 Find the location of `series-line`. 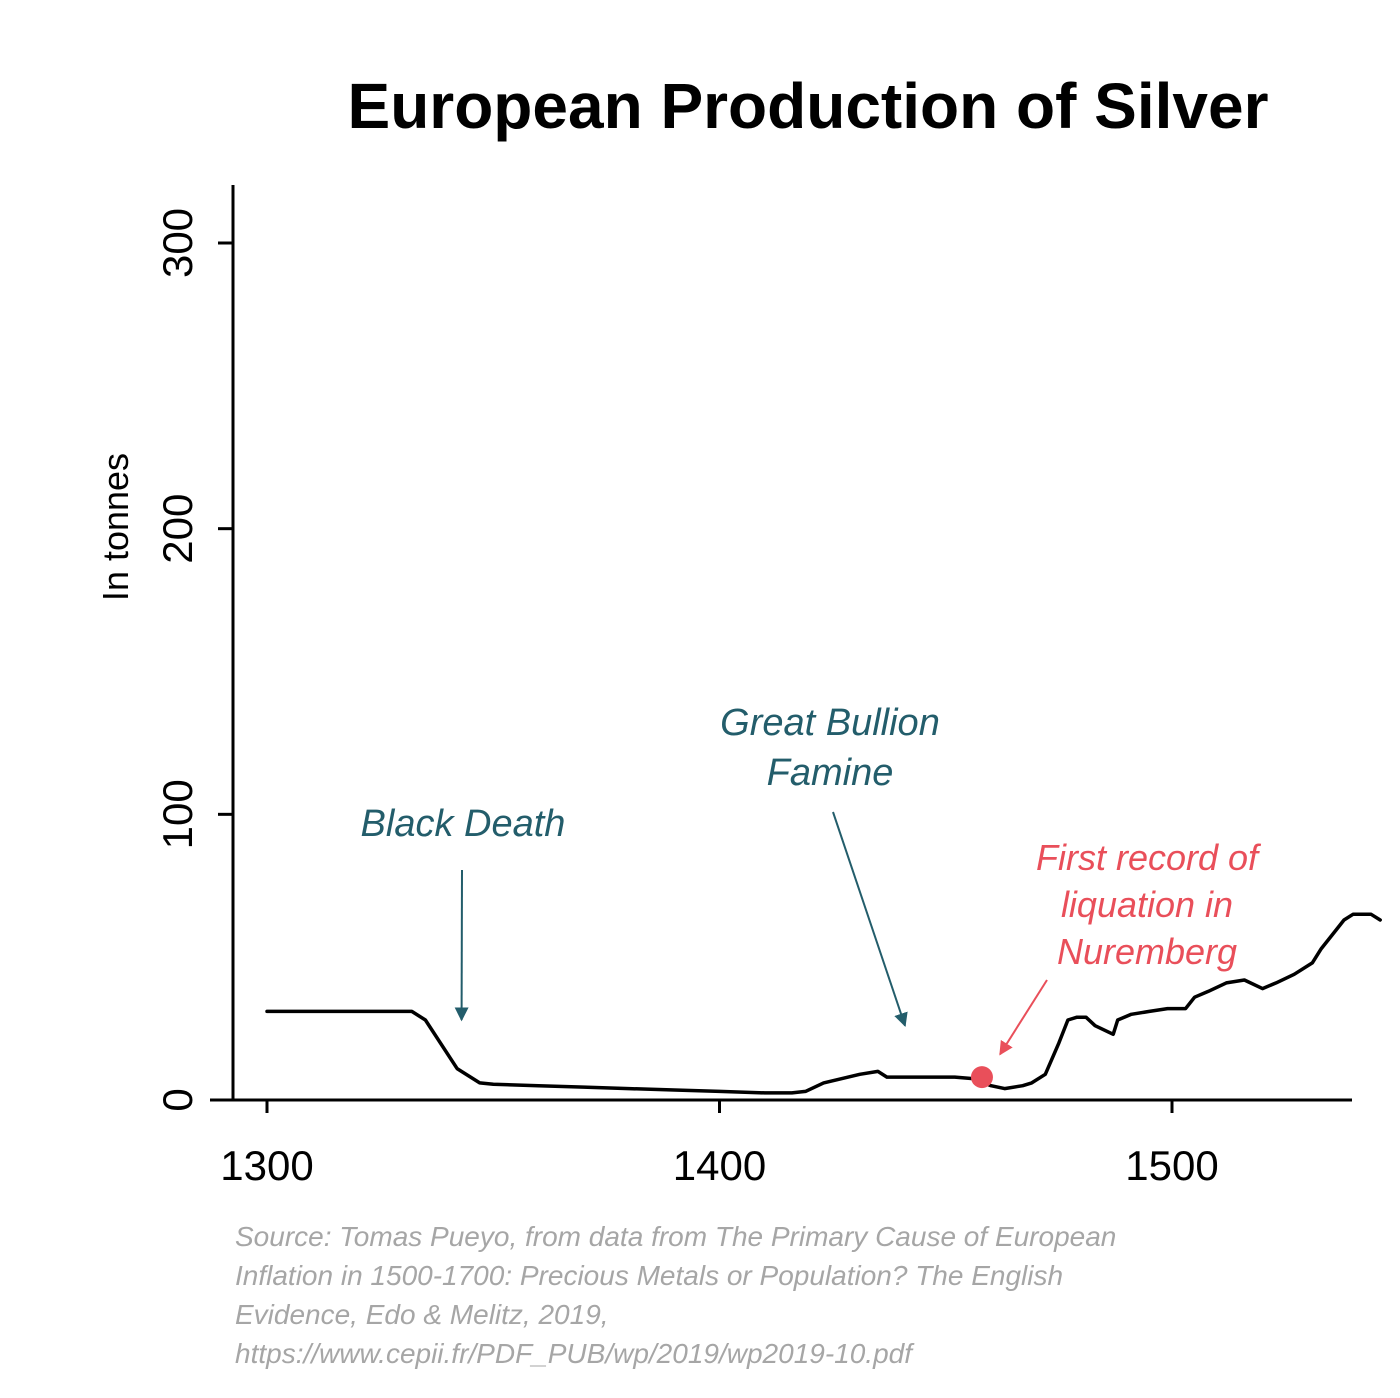

series-line is located at coordinates (823, 1003).